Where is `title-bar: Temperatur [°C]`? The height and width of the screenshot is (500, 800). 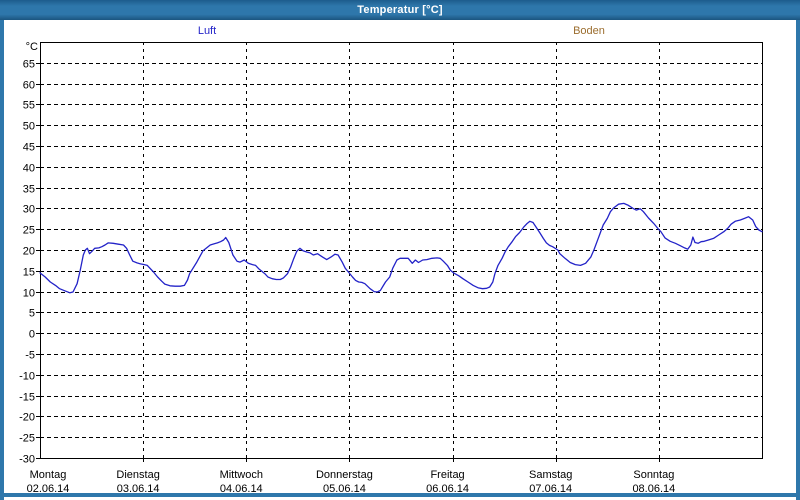
title-bar: Temperatur [°C] is located at coordinates (400, 10).